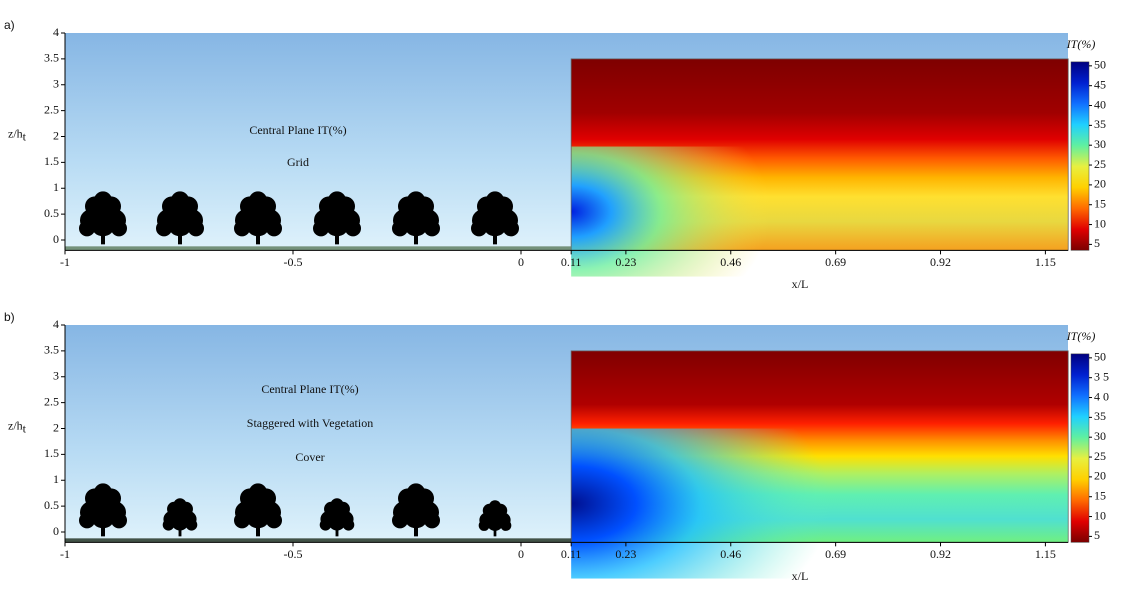 This screenshot has width=1121, height=592. What do you see at coordinates (293, 262) in the screenshot?
I see `x-tick-label: -0.5` at bounding box center [293, 262].